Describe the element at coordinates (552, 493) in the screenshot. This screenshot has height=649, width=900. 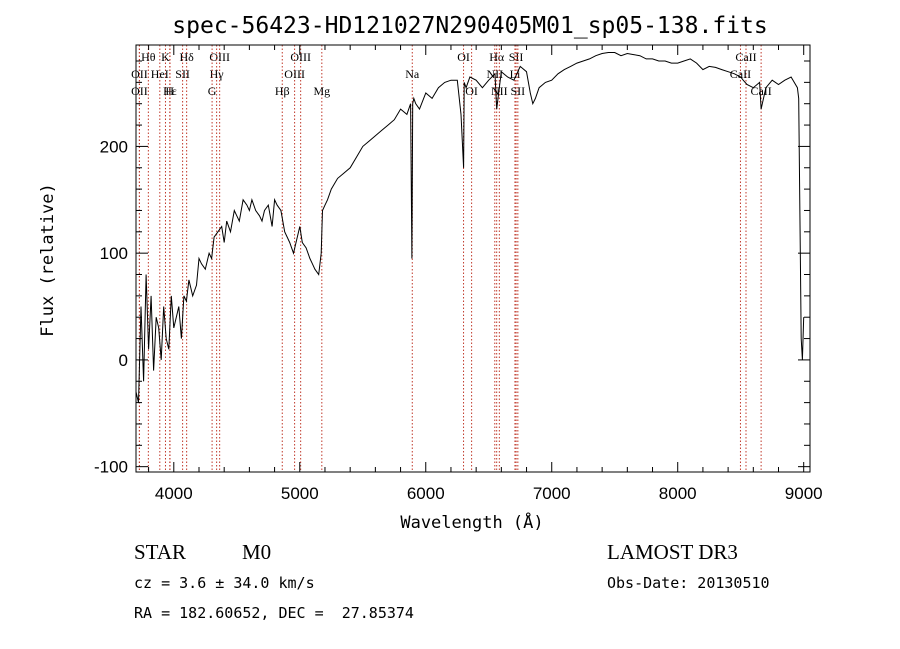
I see `x-tick-label: 7000` at that location.